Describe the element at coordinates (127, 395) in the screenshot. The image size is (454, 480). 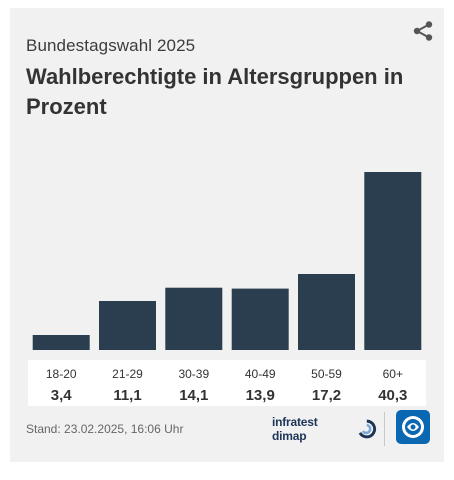
I see `value-label: 11,1` at that location.